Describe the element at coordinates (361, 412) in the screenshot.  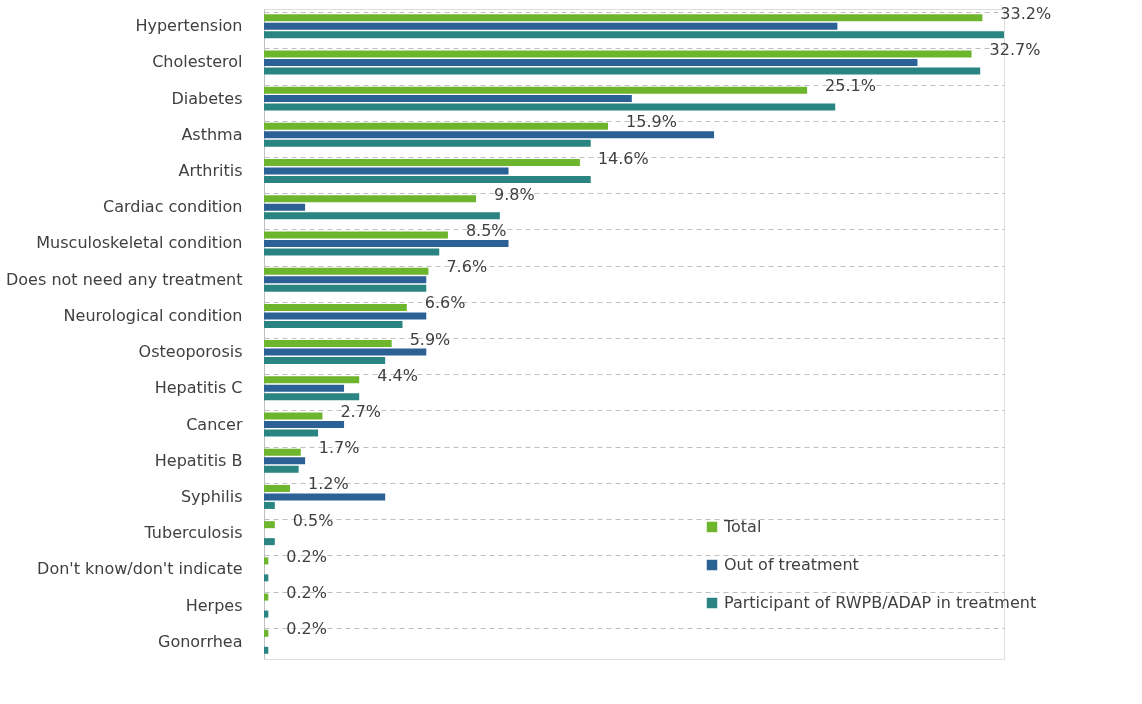
I see `data-label: 2.7%` at that location.